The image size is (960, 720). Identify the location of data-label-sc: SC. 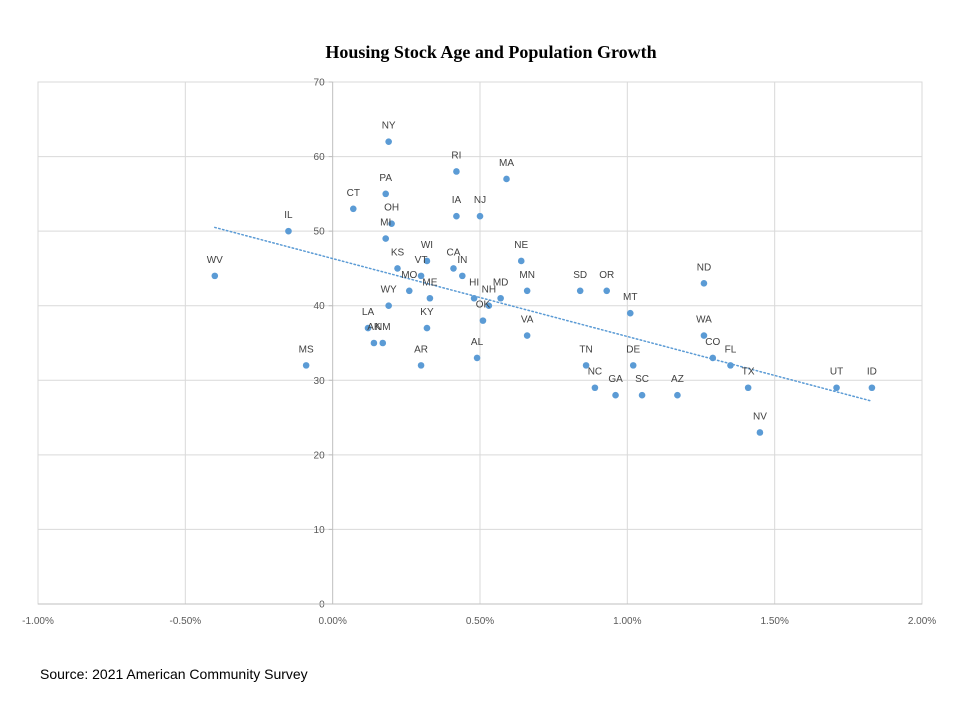
(642, 379).